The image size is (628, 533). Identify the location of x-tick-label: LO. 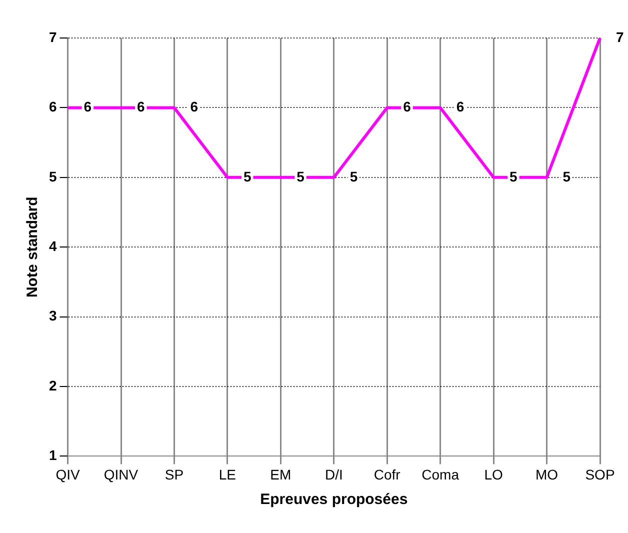
(493, 474).